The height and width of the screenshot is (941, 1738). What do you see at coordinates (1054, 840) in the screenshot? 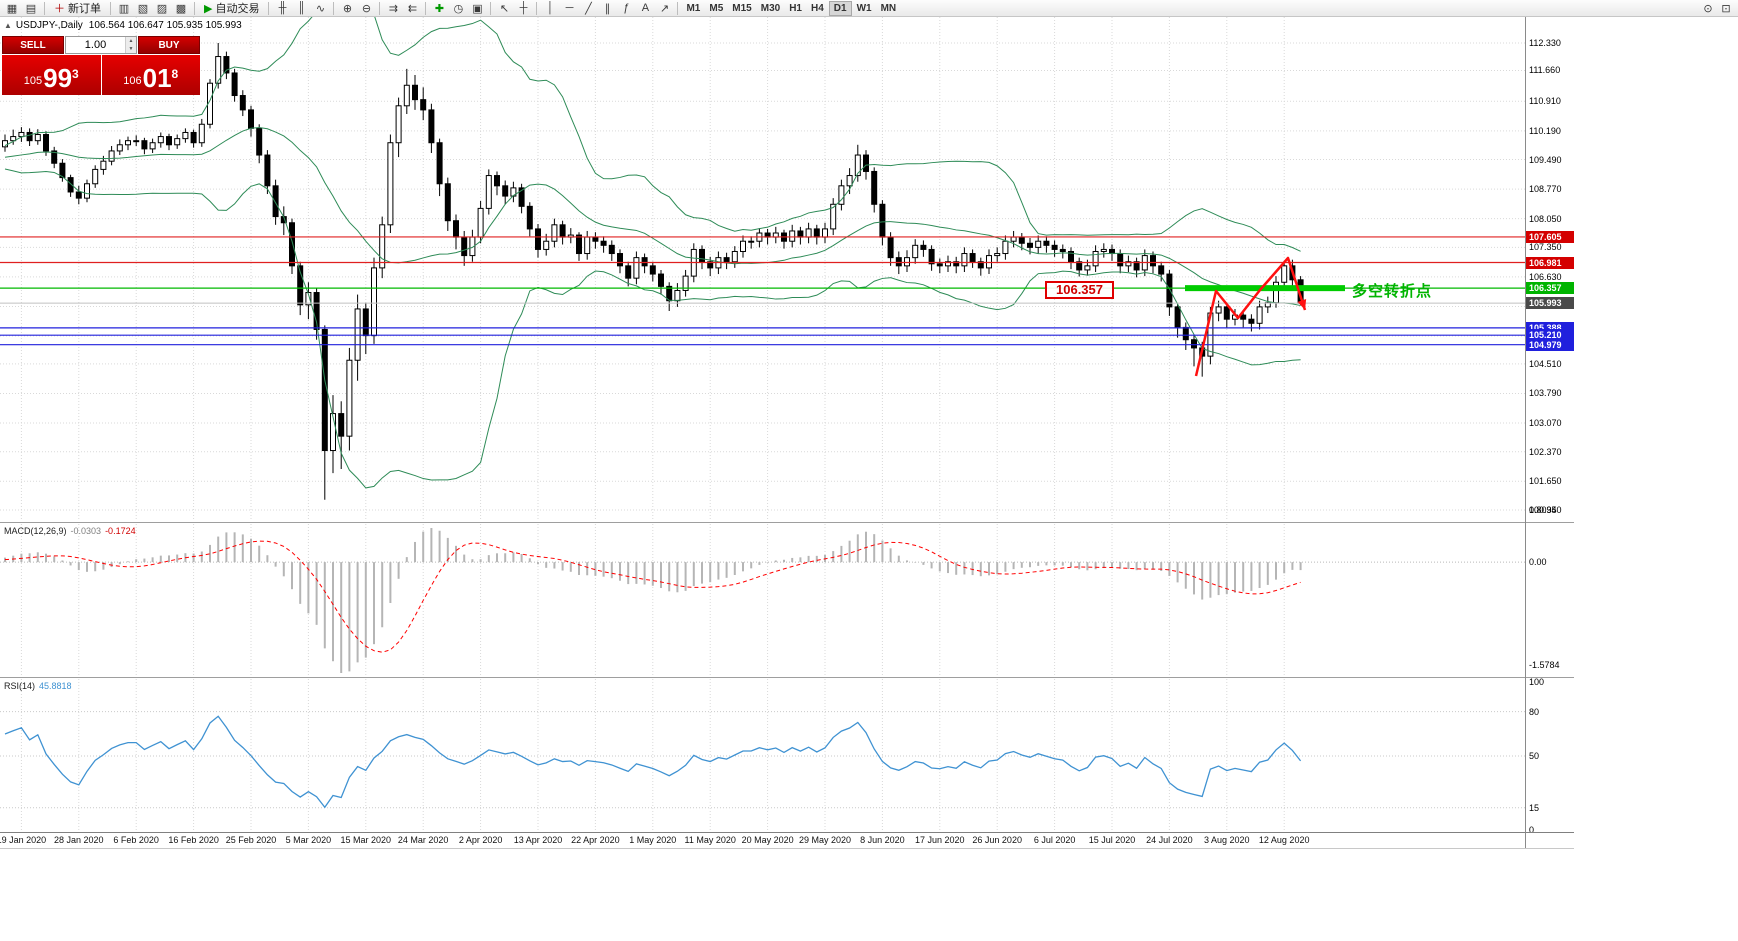
I see `date-label: 6 Jul 2020` at bounding box center [1054, 840].